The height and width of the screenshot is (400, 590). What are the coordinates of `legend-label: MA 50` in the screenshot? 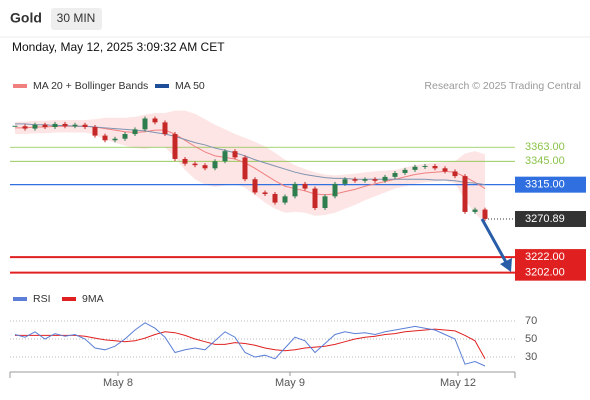 It's located at (190, 86).